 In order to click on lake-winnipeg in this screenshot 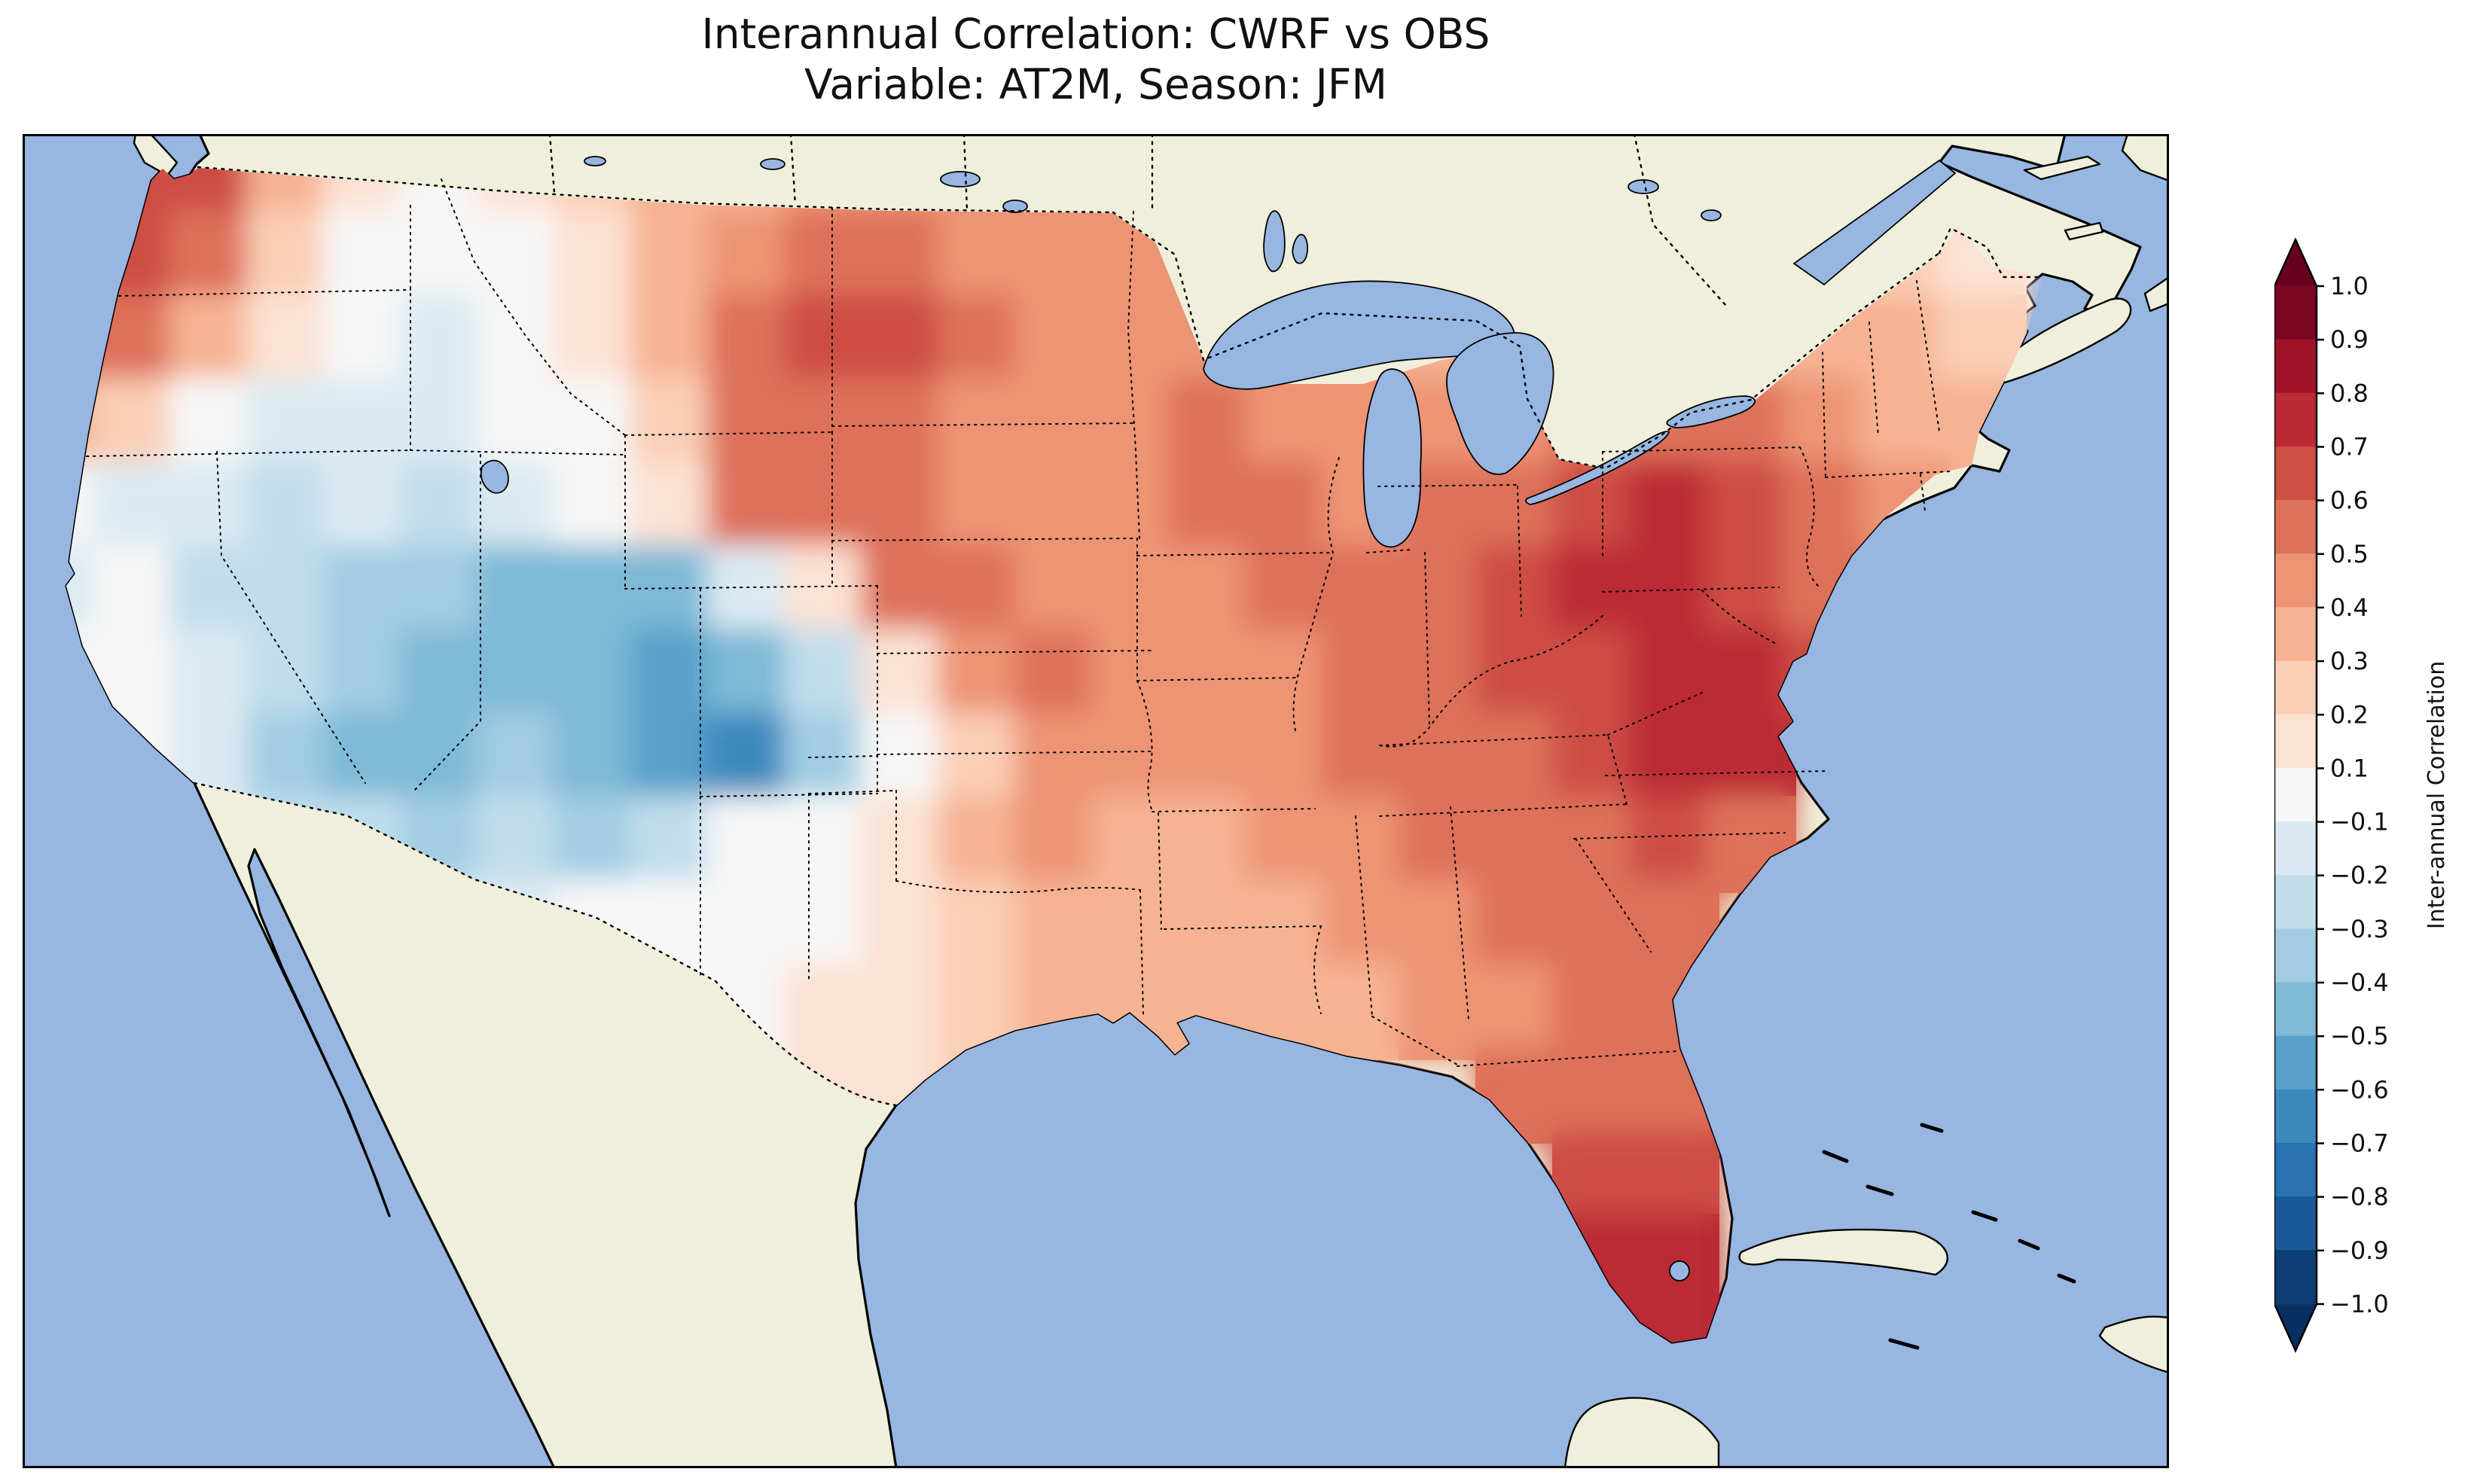, I will do `click(1275, 241)`.